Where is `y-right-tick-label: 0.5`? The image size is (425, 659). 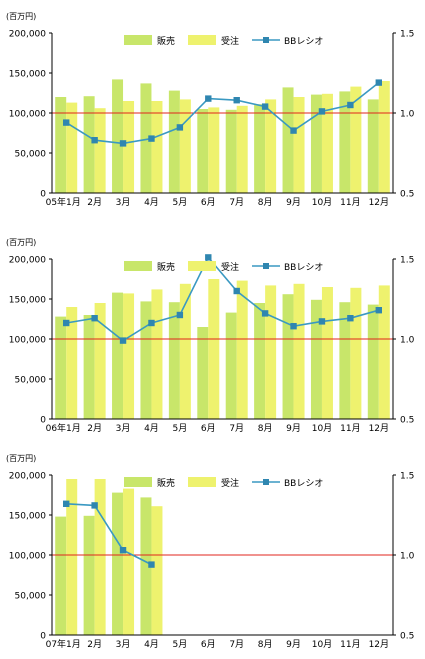
y-right-tick-label: 0.5 is located at coordinates (407, 195).